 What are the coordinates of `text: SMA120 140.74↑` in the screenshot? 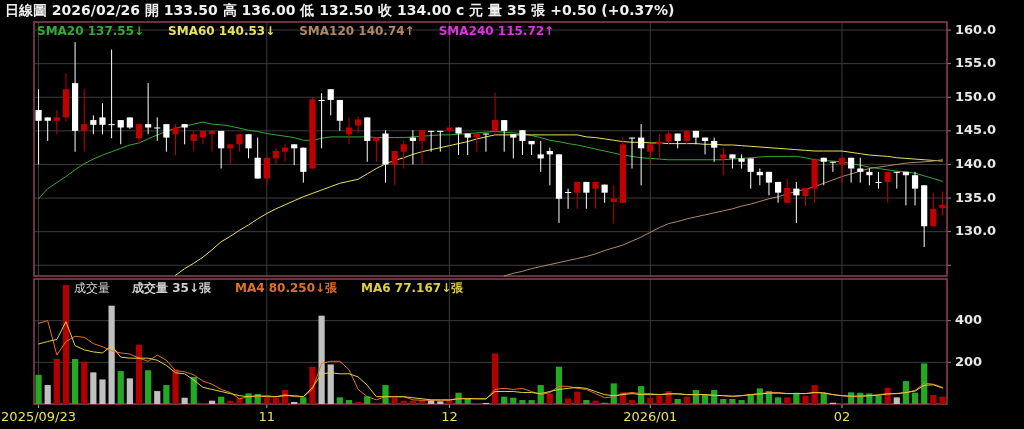 It's located at (357, 31).